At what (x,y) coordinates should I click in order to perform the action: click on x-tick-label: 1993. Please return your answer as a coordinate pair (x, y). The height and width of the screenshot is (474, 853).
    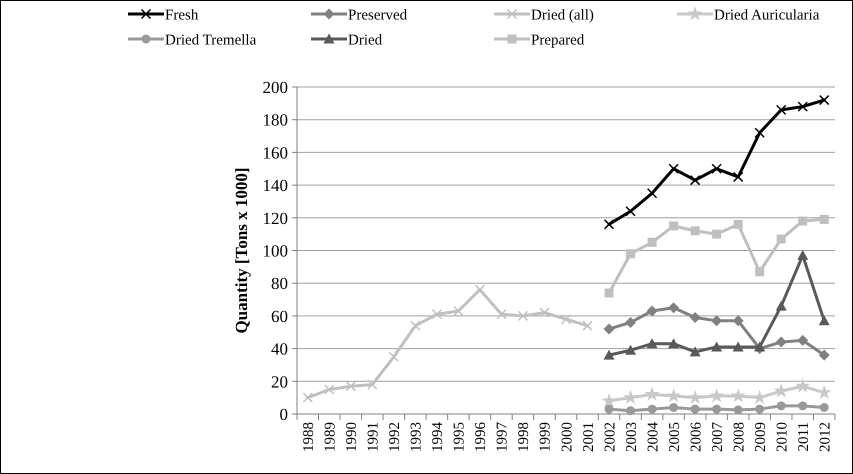
    Looking at the image, I should click on (416, 437).